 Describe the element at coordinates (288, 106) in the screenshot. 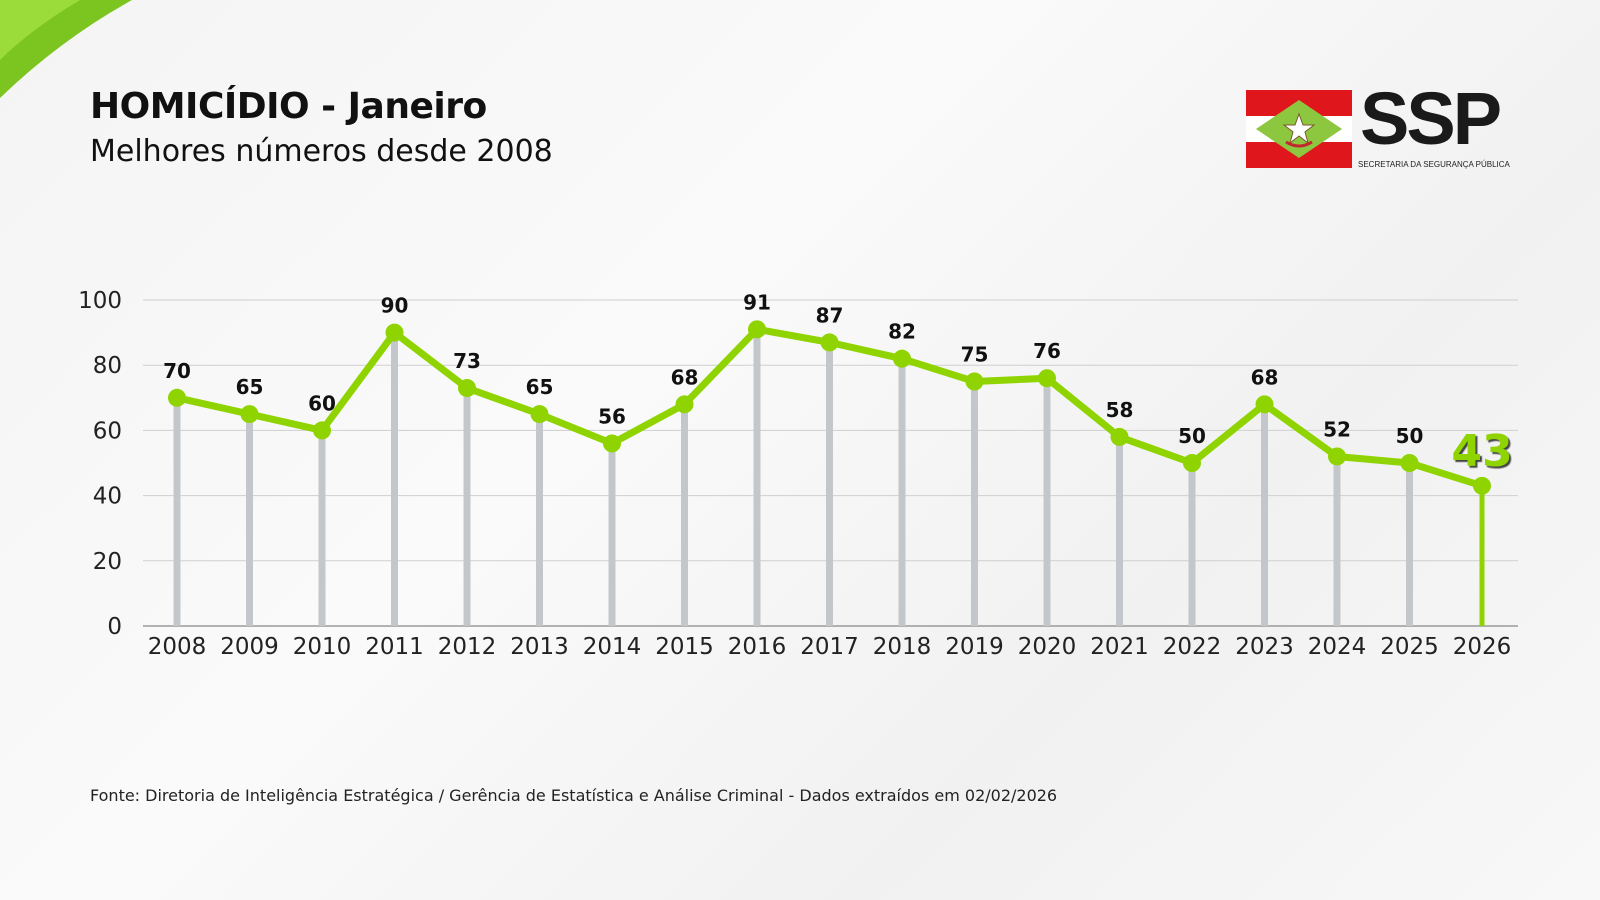

I see `chart-title: HOMICÍDIO - Janeiro` at that location.